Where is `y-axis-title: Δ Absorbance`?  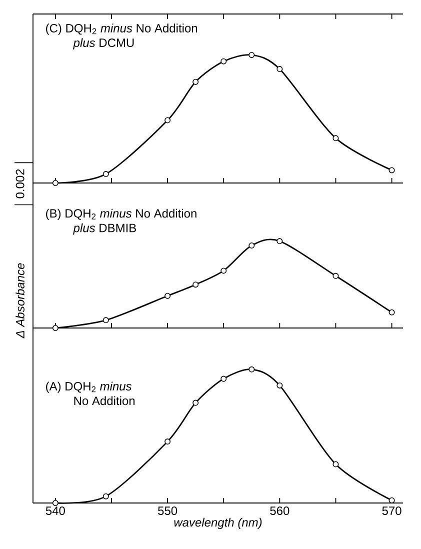
y-axis-title: Δ Absorbance is located at coordinates (20, 300).